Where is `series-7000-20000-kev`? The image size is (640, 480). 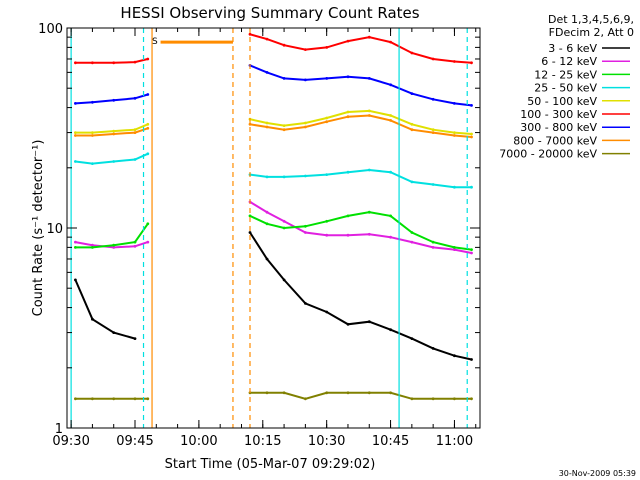 series-7000-20000-kev is located at coordinates (273, 396).